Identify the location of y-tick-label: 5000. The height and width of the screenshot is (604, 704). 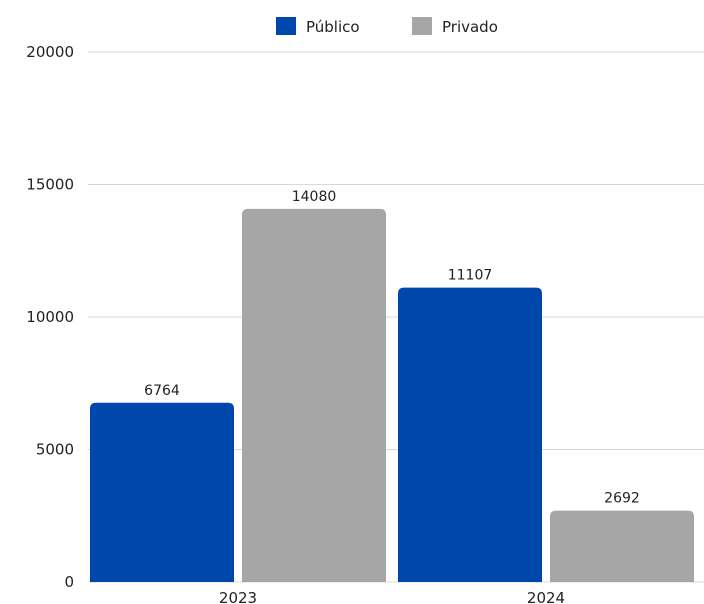
(55, 450).